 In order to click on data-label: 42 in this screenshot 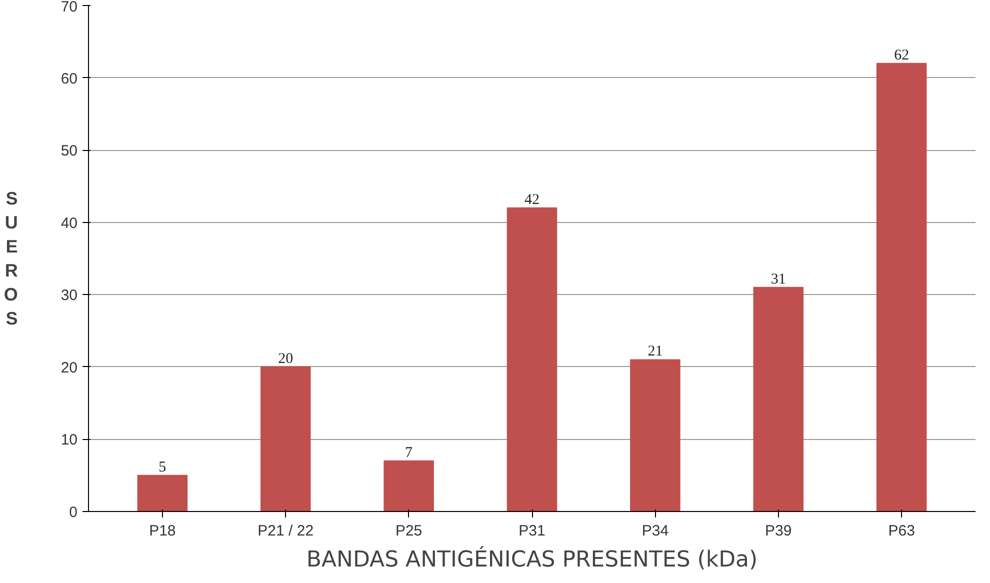, I will do `click(532, 200)`.